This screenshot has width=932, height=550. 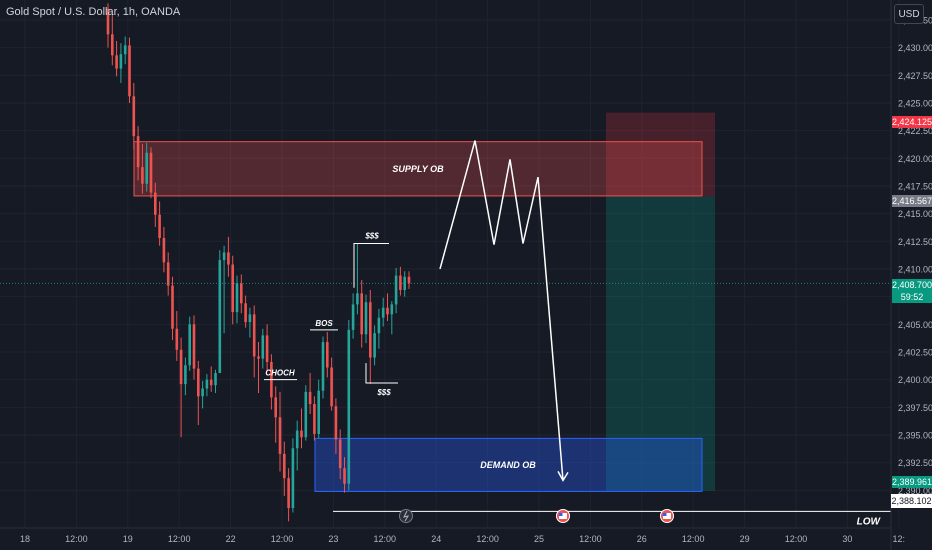 What do you see at coordinates (915, 463) in the screenshot?
I see `y-tick-label: 2,392.500` at bounding box center [915, 463].